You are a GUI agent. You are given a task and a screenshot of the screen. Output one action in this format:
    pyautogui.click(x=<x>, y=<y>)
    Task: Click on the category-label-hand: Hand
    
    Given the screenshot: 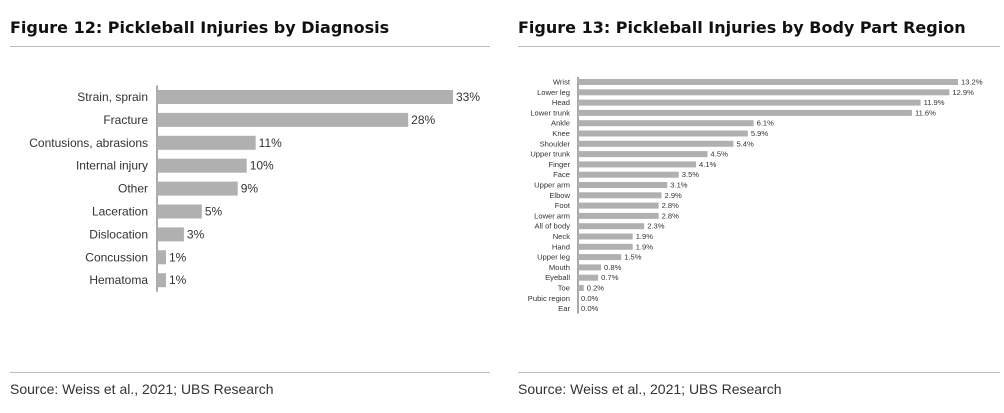 What is the action you would take?
    pyautogui.click(x=561, y=246)
    